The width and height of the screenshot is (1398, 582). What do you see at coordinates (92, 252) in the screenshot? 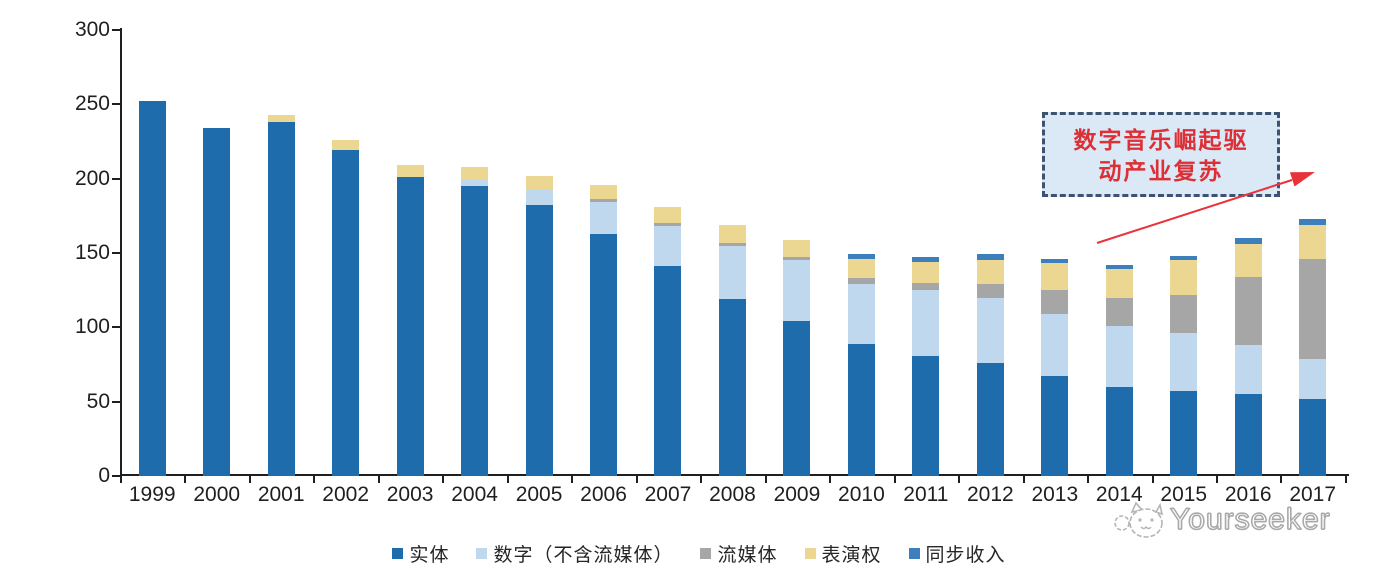
I see `y-tick-label: 150` at bounding box center [92, 252].